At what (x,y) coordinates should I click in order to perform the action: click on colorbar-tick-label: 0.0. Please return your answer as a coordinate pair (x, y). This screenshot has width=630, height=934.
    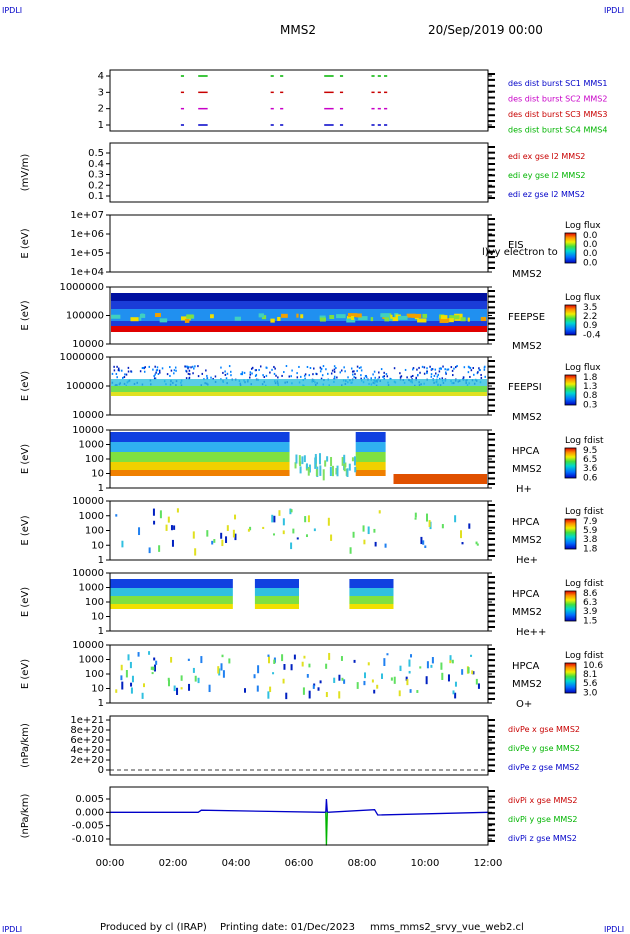
    Looking at the image, I should click on (590, 263).